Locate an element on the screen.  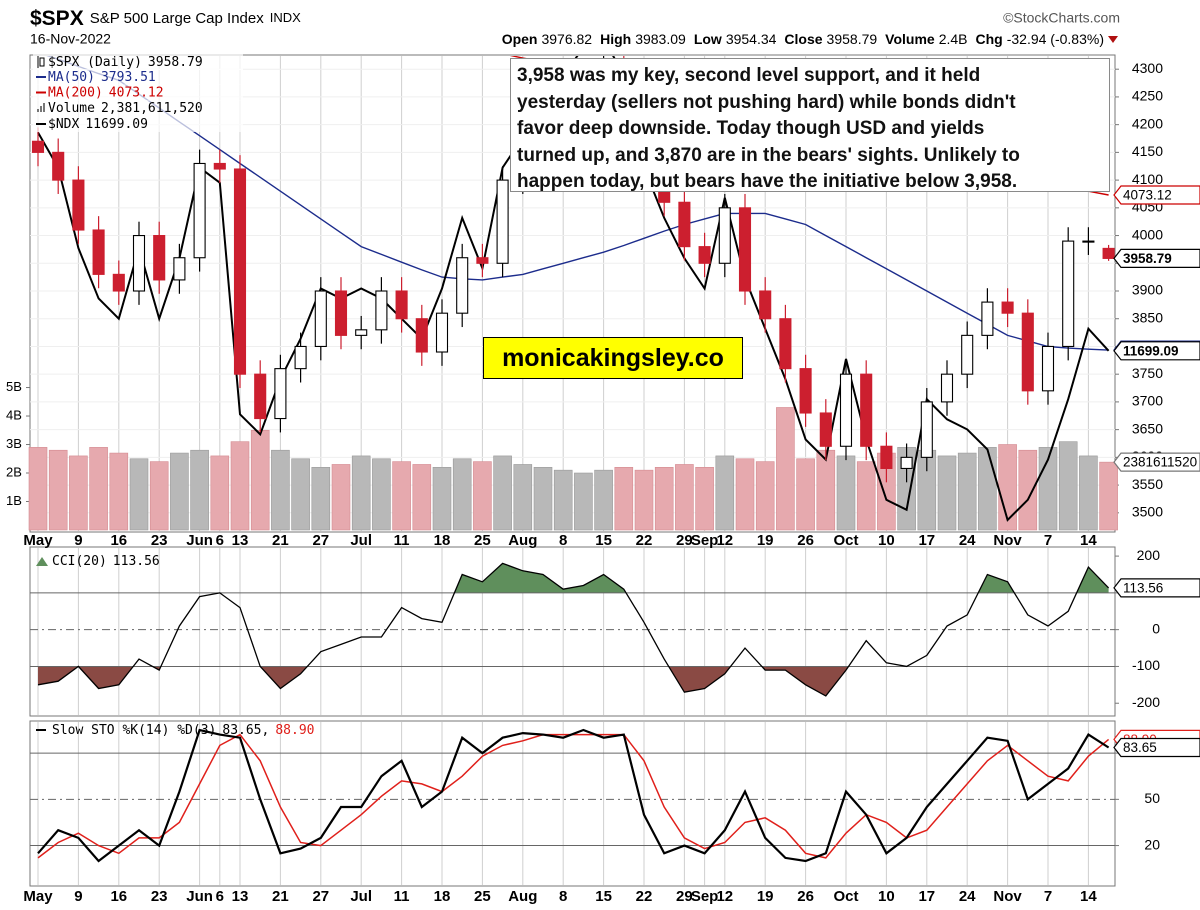
label: Low is located at coordinates (708, 39).